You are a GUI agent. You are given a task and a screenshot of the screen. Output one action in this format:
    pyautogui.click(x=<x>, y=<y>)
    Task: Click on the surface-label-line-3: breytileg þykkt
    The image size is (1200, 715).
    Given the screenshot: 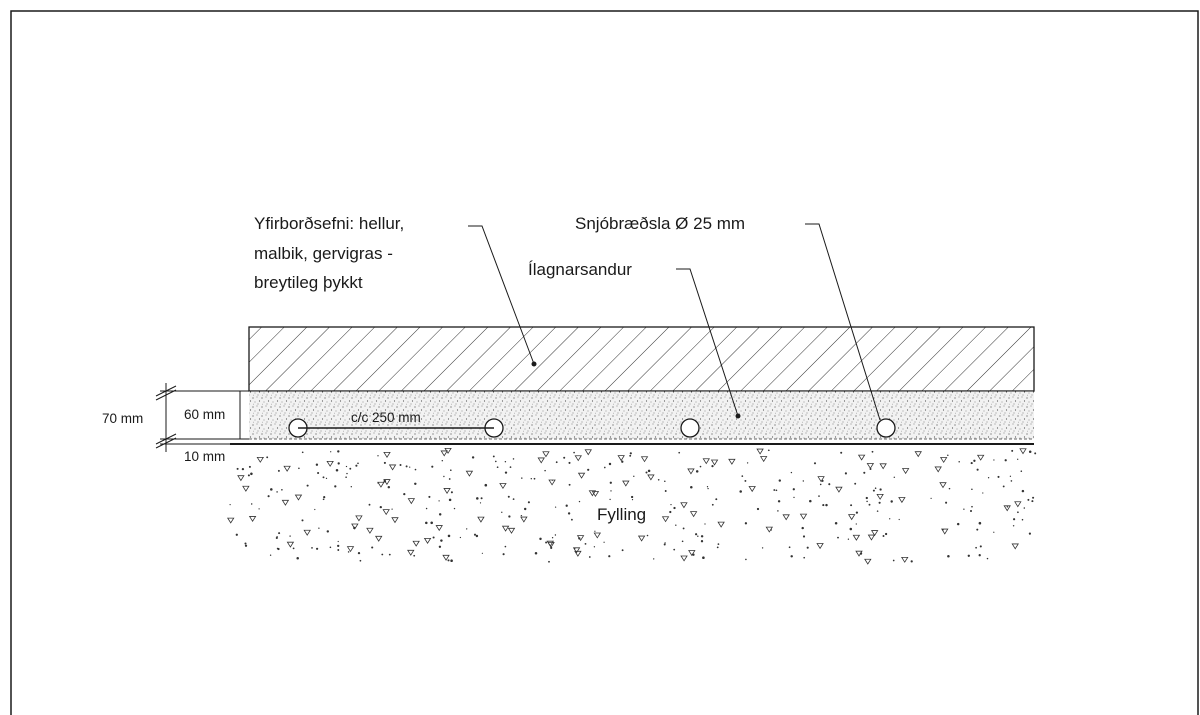 What is the action you would take?
    pyautogui.click(x=308, y=282)
    